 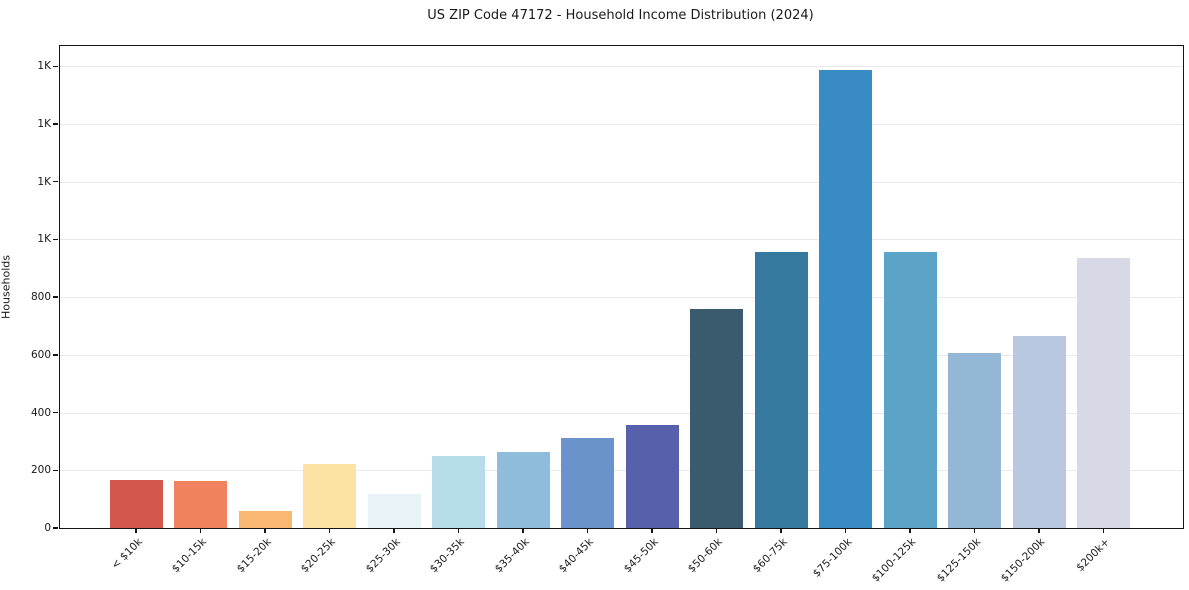 I want to click on x-tick-label: $40-45k, so click(x=576, y=556).